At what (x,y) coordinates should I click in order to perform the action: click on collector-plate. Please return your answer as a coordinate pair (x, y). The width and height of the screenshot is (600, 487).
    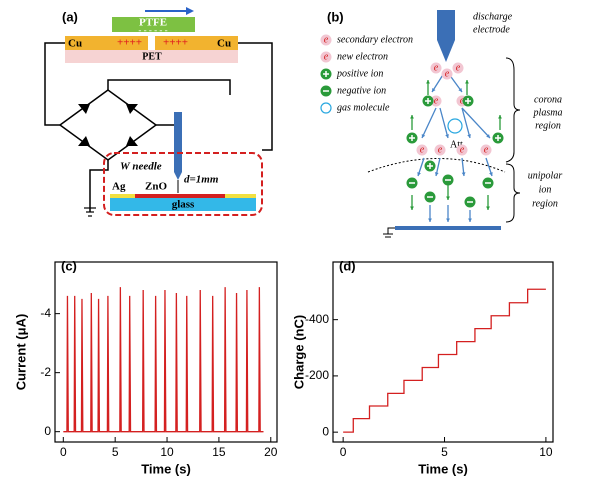
    Looking at the image, I should click on (448, 228).